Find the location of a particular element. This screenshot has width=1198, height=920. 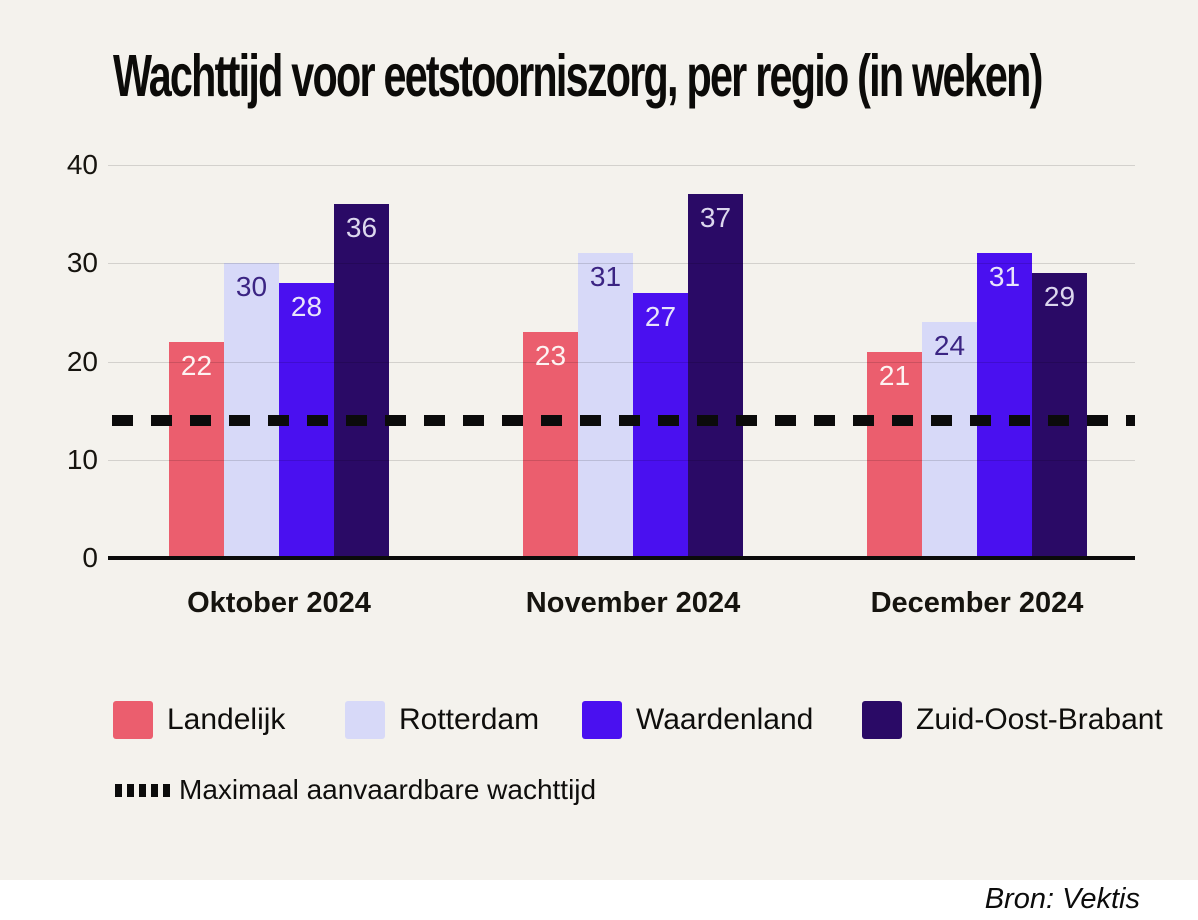

source-label: Bron: Vektis is located at coordinates (1062, 899).